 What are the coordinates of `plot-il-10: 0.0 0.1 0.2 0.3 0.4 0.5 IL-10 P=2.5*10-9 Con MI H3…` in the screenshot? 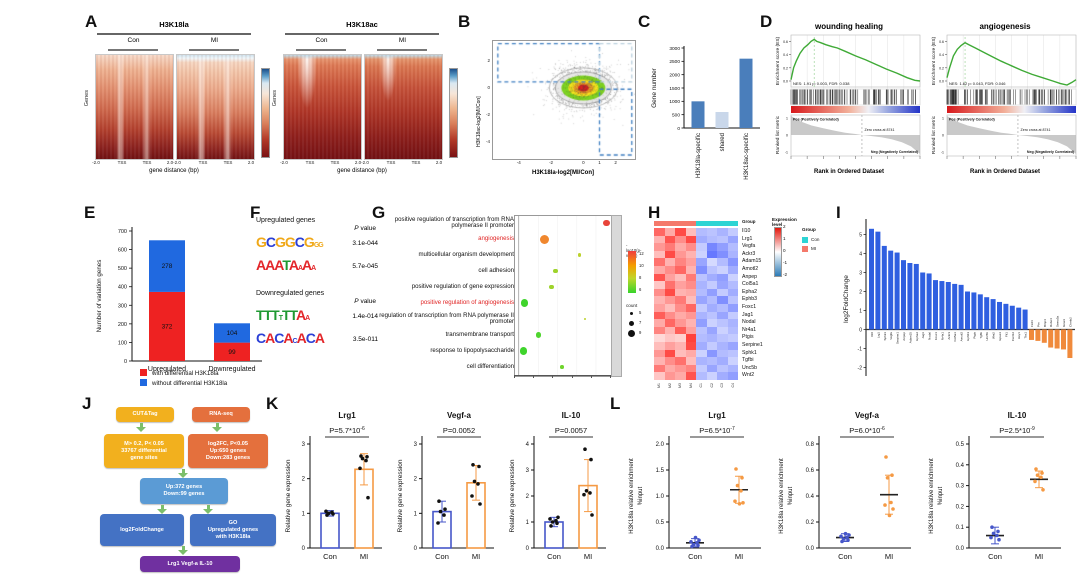 It's located at (995, 486).